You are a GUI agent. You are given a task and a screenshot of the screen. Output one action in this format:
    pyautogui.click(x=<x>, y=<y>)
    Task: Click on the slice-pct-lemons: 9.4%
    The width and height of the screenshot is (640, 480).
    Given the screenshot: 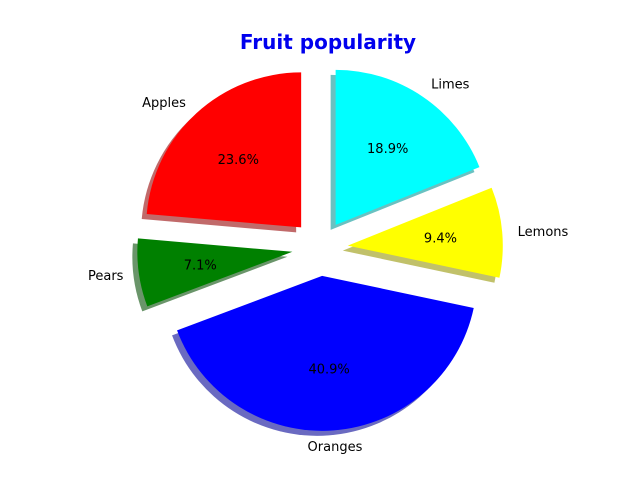 What is the action you would take?
    pyautogui.click(x=440, y=239)
    